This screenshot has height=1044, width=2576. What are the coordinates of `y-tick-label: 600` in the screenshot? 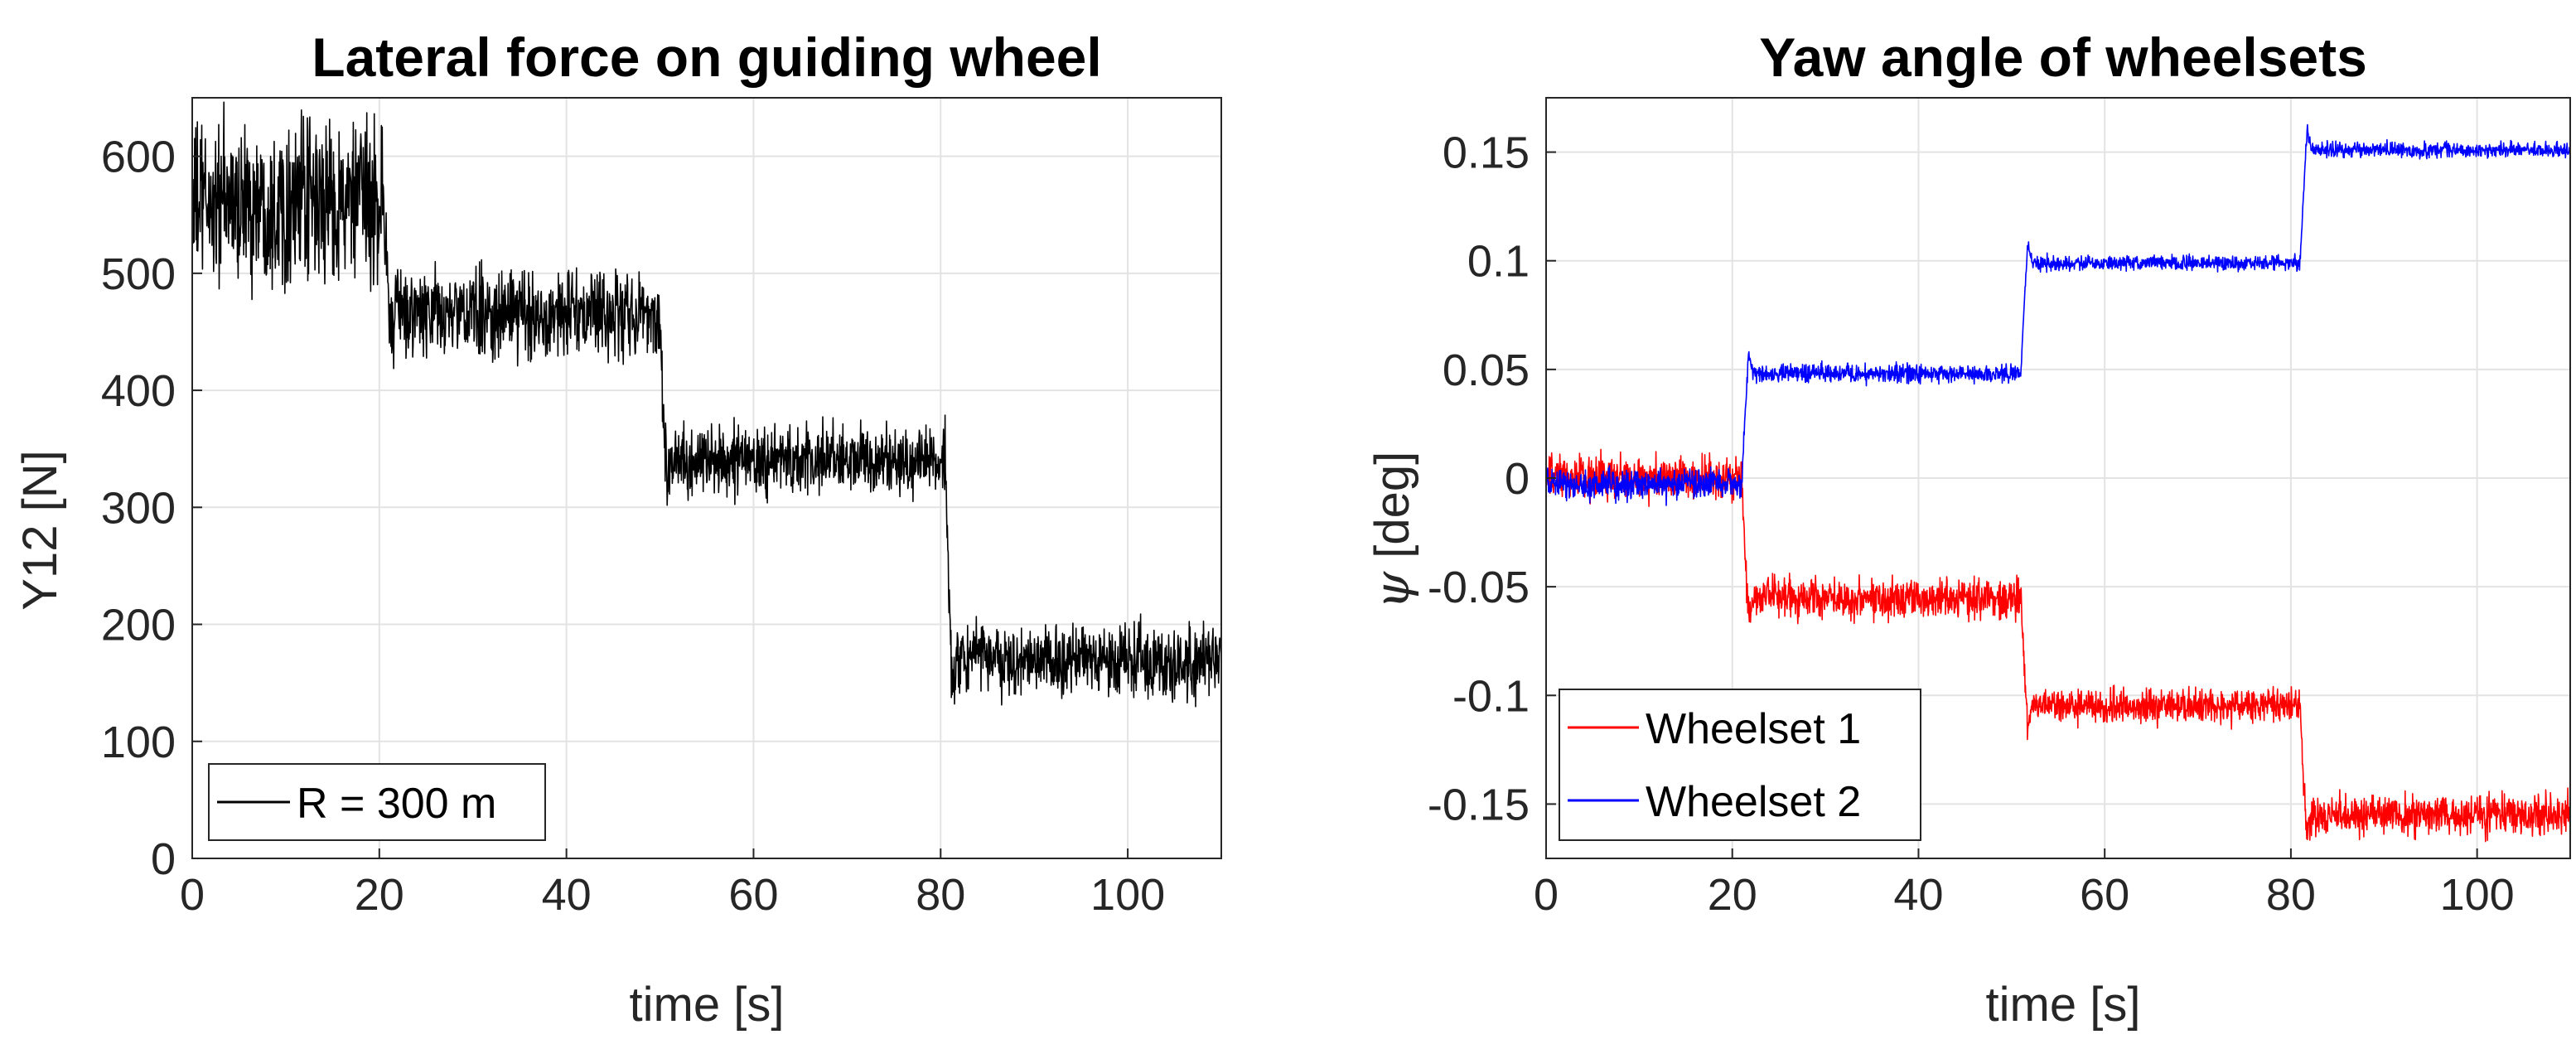 It's located at (138, 157).